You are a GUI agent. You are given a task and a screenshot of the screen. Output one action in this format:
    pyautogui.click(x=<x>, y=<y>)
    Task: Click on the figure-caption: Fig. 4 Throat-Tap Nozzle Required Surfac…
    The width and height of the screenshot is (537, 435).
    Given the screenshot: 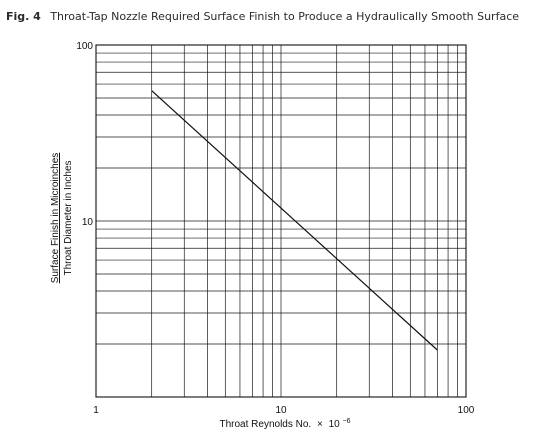 What is the action you would take?
    pyautogui.click(x=262, y=16)
    